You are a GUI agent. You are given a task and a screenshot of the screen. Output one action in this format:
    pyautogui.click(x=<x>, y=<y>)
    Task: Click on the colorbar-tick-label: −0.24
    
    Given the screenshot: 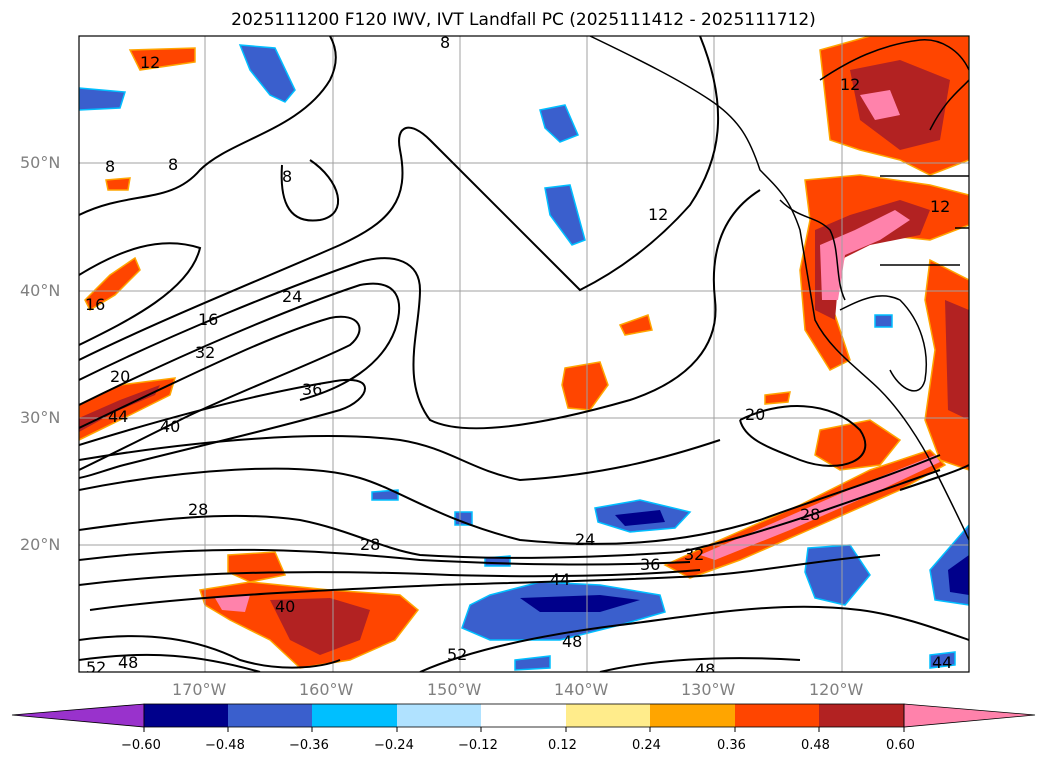 What is the action you would take?
    pyautogui.click(x=394, y=745)
    